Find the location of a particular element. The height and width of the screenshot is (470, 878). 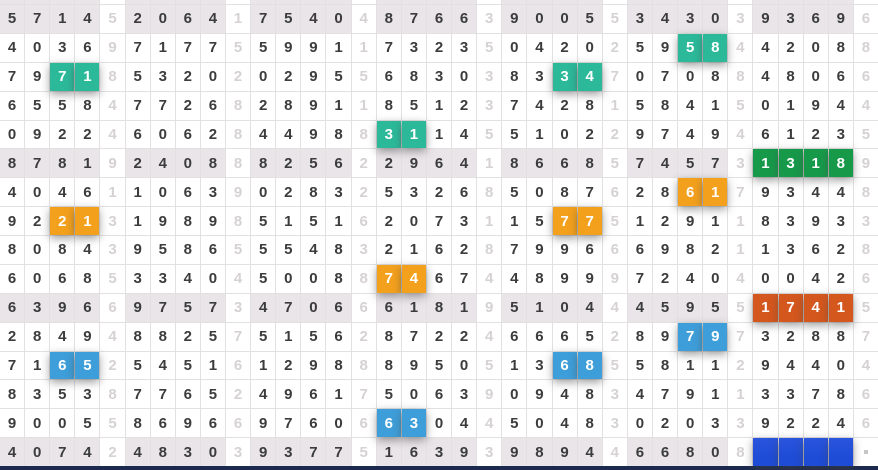

separator-digit-cell: 4 is located at coordinates (865, 365).